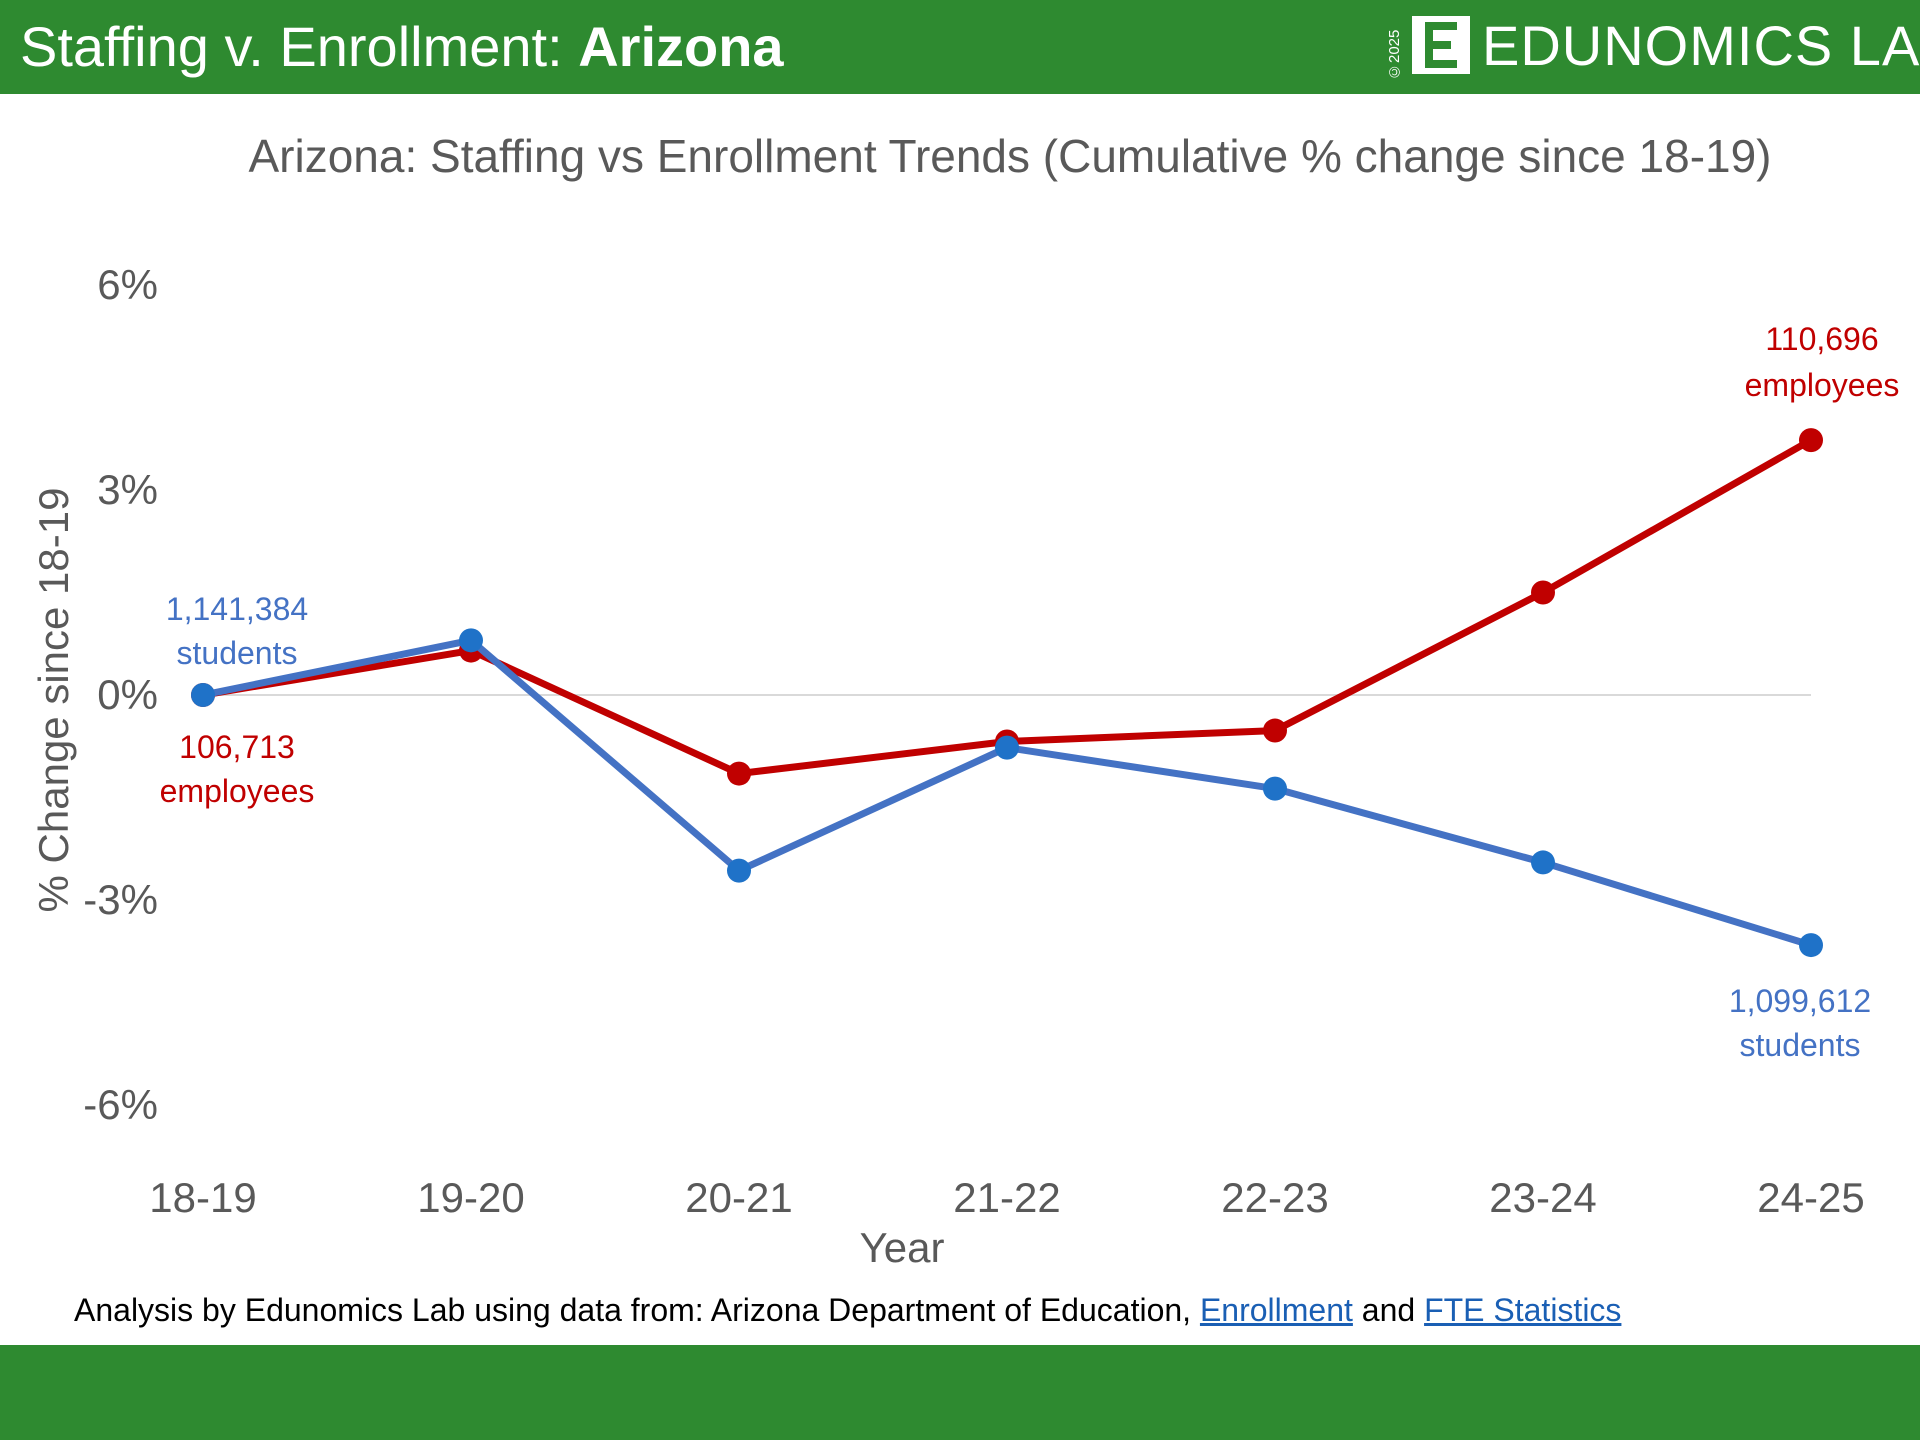 The image size is (1920, 1440). Describe the element at coordinates (202, 1197) in the screenshot. I see `x-tick-label: 18-19` at that location.